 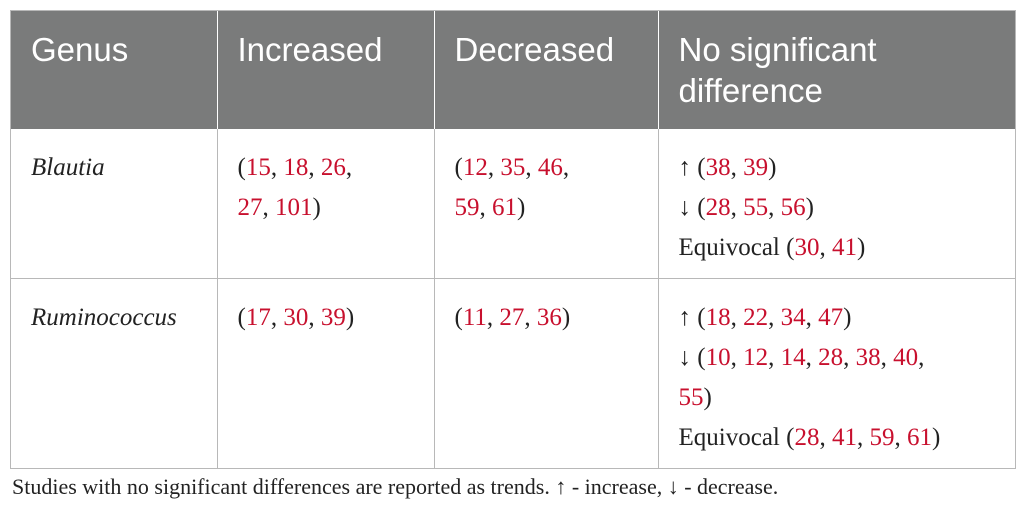 What do you see at coordinates (545, 70) in the screenshot?
I see `header-decreased: Decreased` at bounding box center [545, 70].